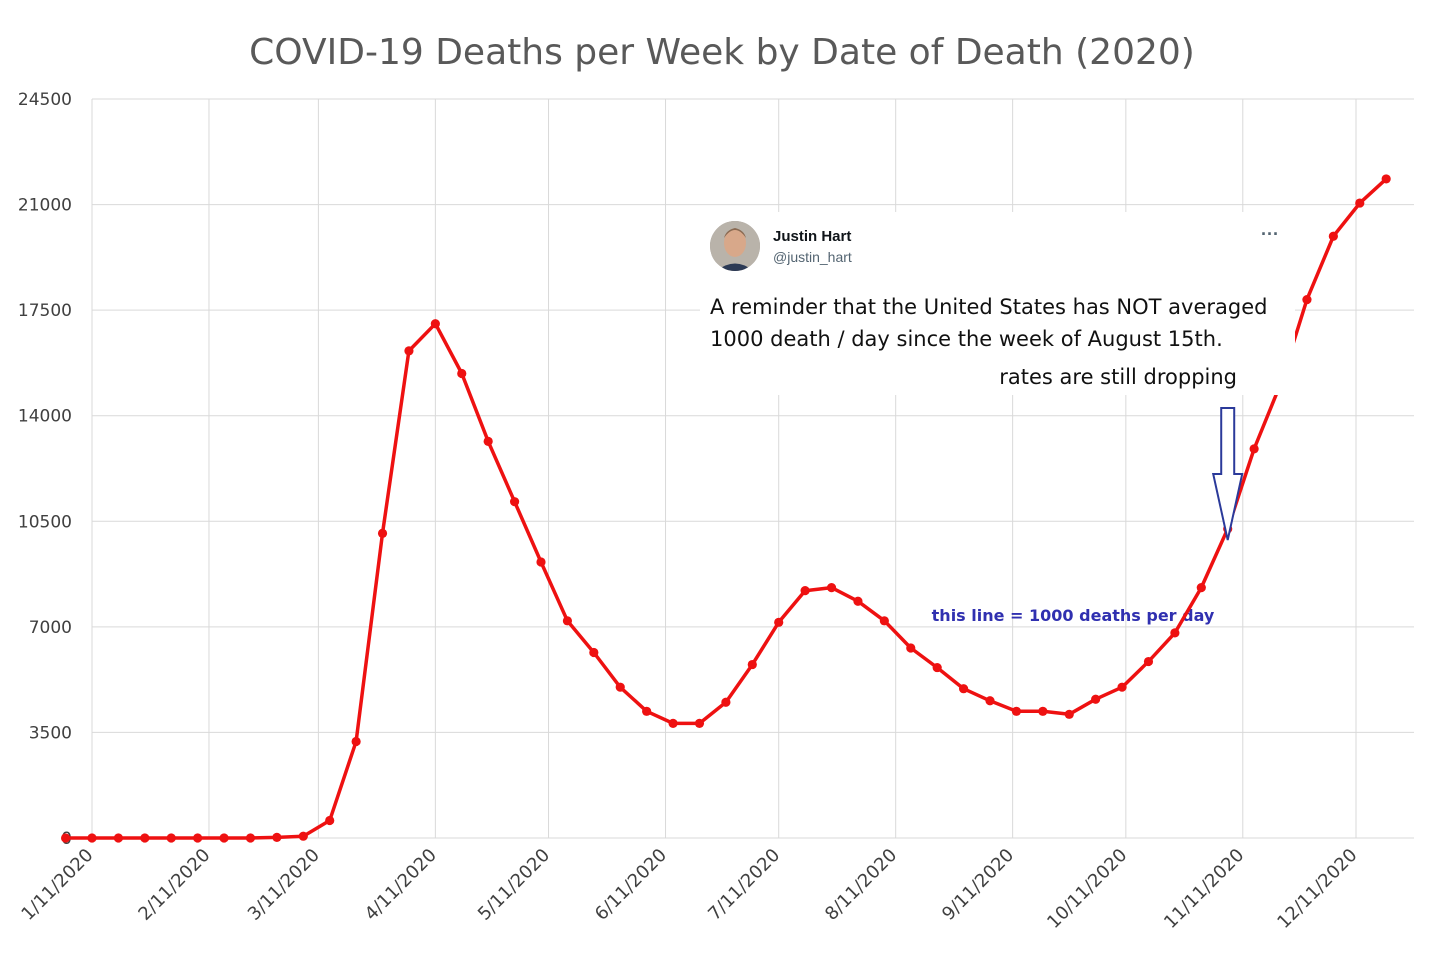  What do you see at coordinates (45, 417) in the screenshot?
I see `y-tick-label: 14000` at bounding box center [45, 417].